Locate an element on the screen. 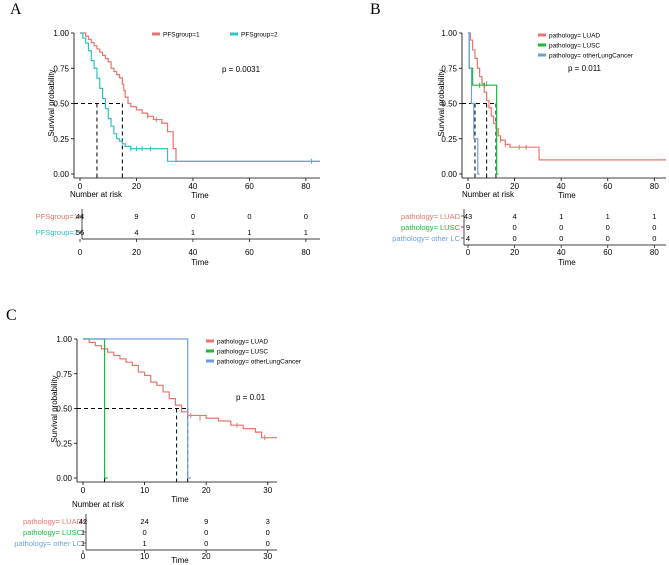 The image size is (669, 565). legend-label: pathology= LUSC is located at coordinates (574, 46).